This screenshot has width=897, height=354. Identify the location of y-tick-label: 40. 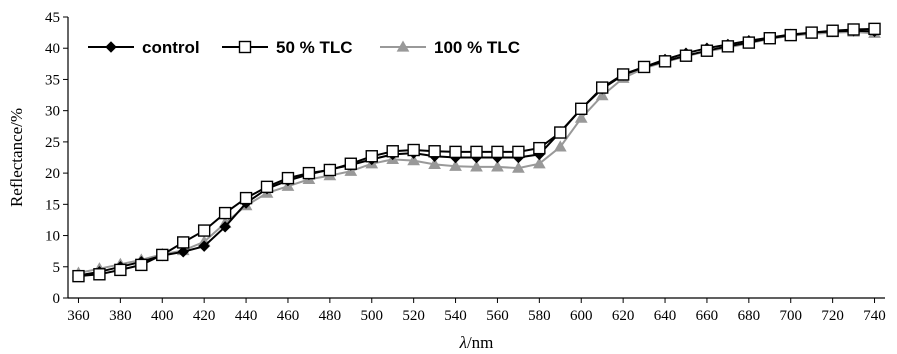
(52, 49).